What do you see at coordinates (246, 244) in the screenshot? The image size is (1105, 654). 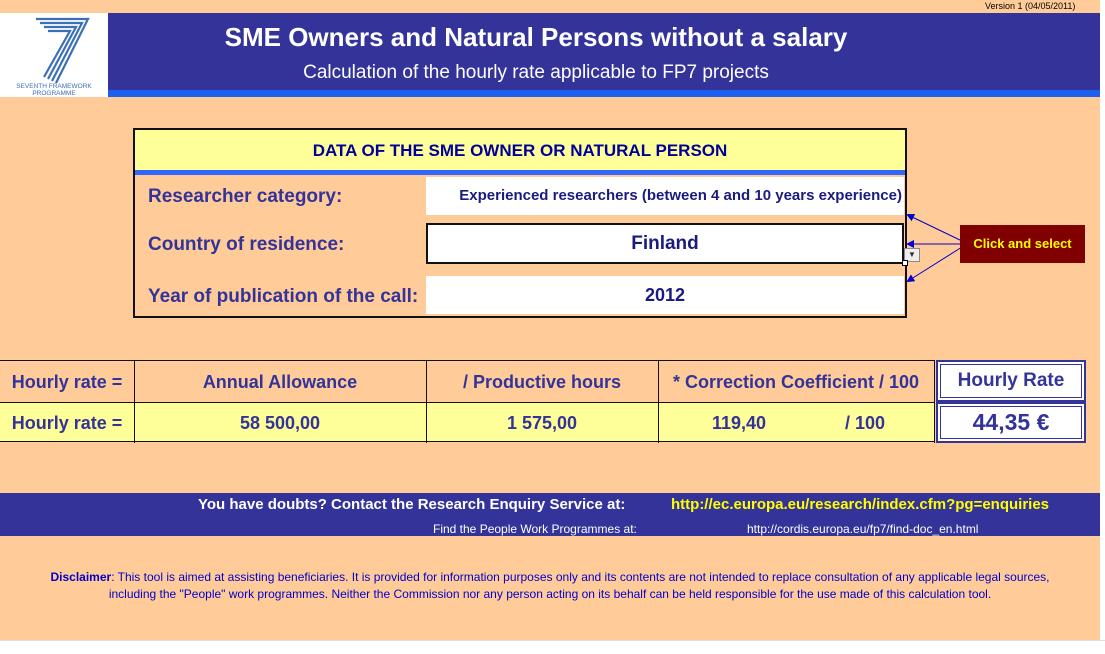 I see `country-label: Country of residence:` at bounding box center [246, 244].